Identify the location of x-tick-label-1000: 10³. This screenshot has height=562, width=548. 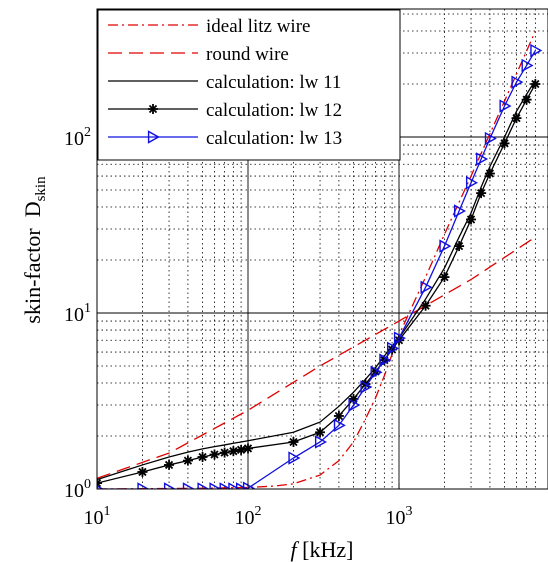
(399, 516).